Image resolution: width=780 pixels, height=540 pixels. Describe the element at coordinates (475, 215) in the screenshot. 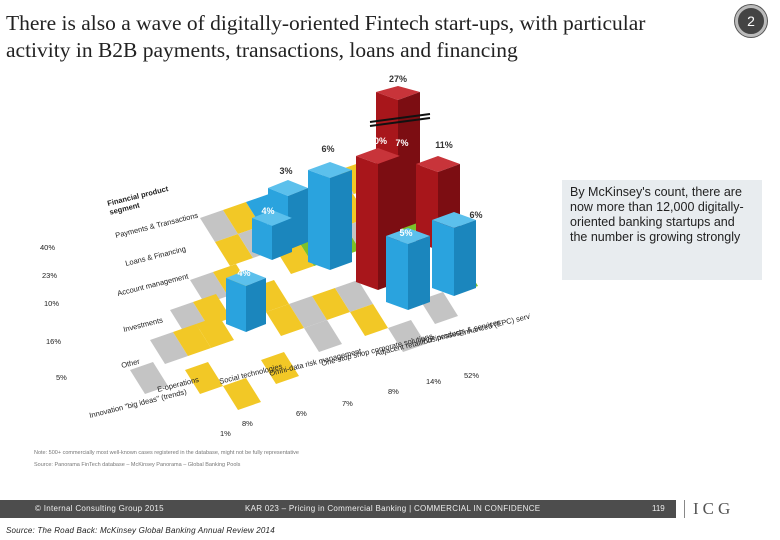

I see `label-6b: 6%` at that location.